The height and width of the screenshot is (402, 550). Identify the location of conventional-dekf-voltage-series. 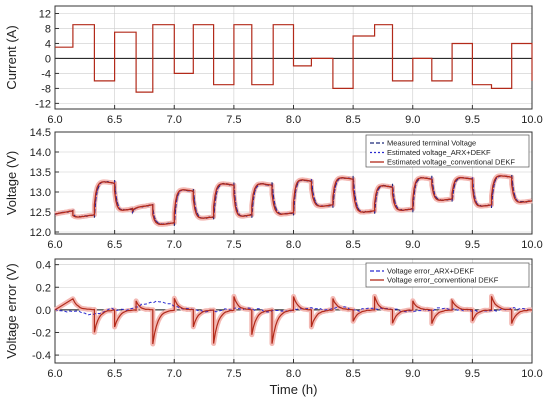
(293, 200).